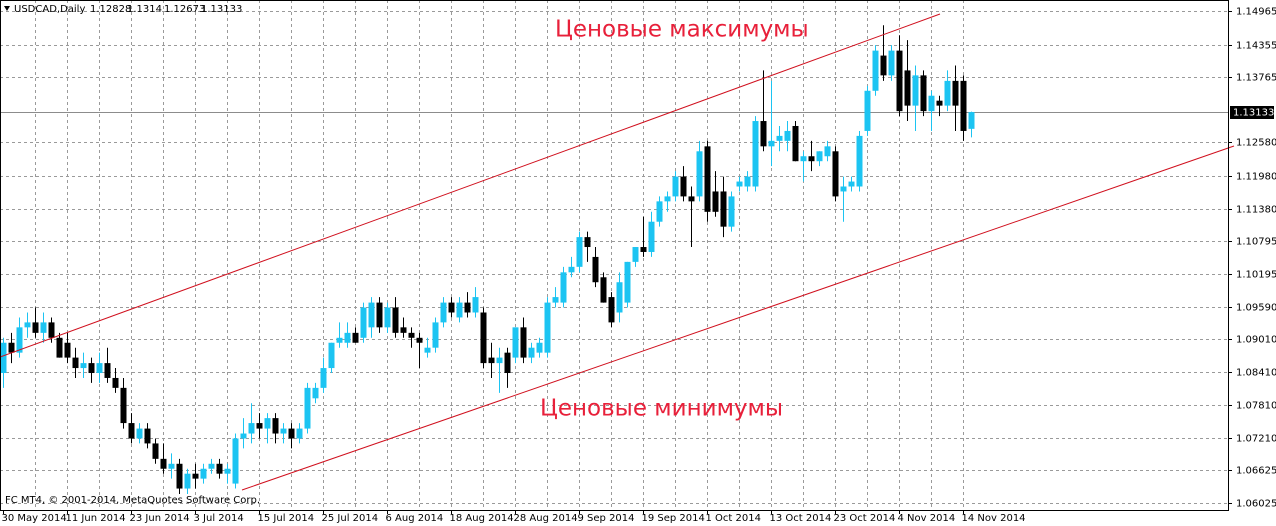 This screenshot has width=1276, height=526. What do you see at coordinates (673, 518) in the screenshot?
I see `x-tick-label: 19 Sep 2014` at bounding box center [673, 518].